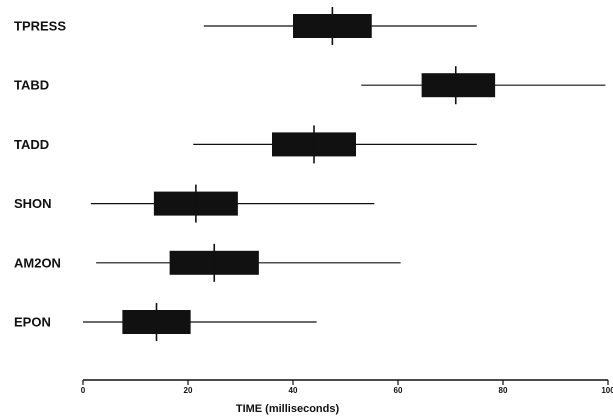 The height and width of the screenshot is (419, 613). I want to click on x-axis-ticks: 0 20 40 60 80 100, so click(347, 387).